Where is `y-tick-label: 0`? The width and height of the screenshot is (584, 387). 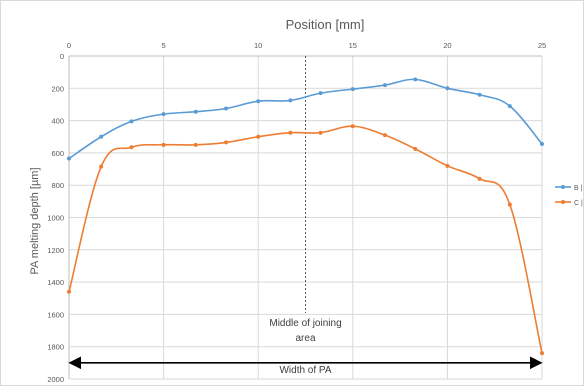 y-tick-label: 0 is located at coordinates (62, 56).